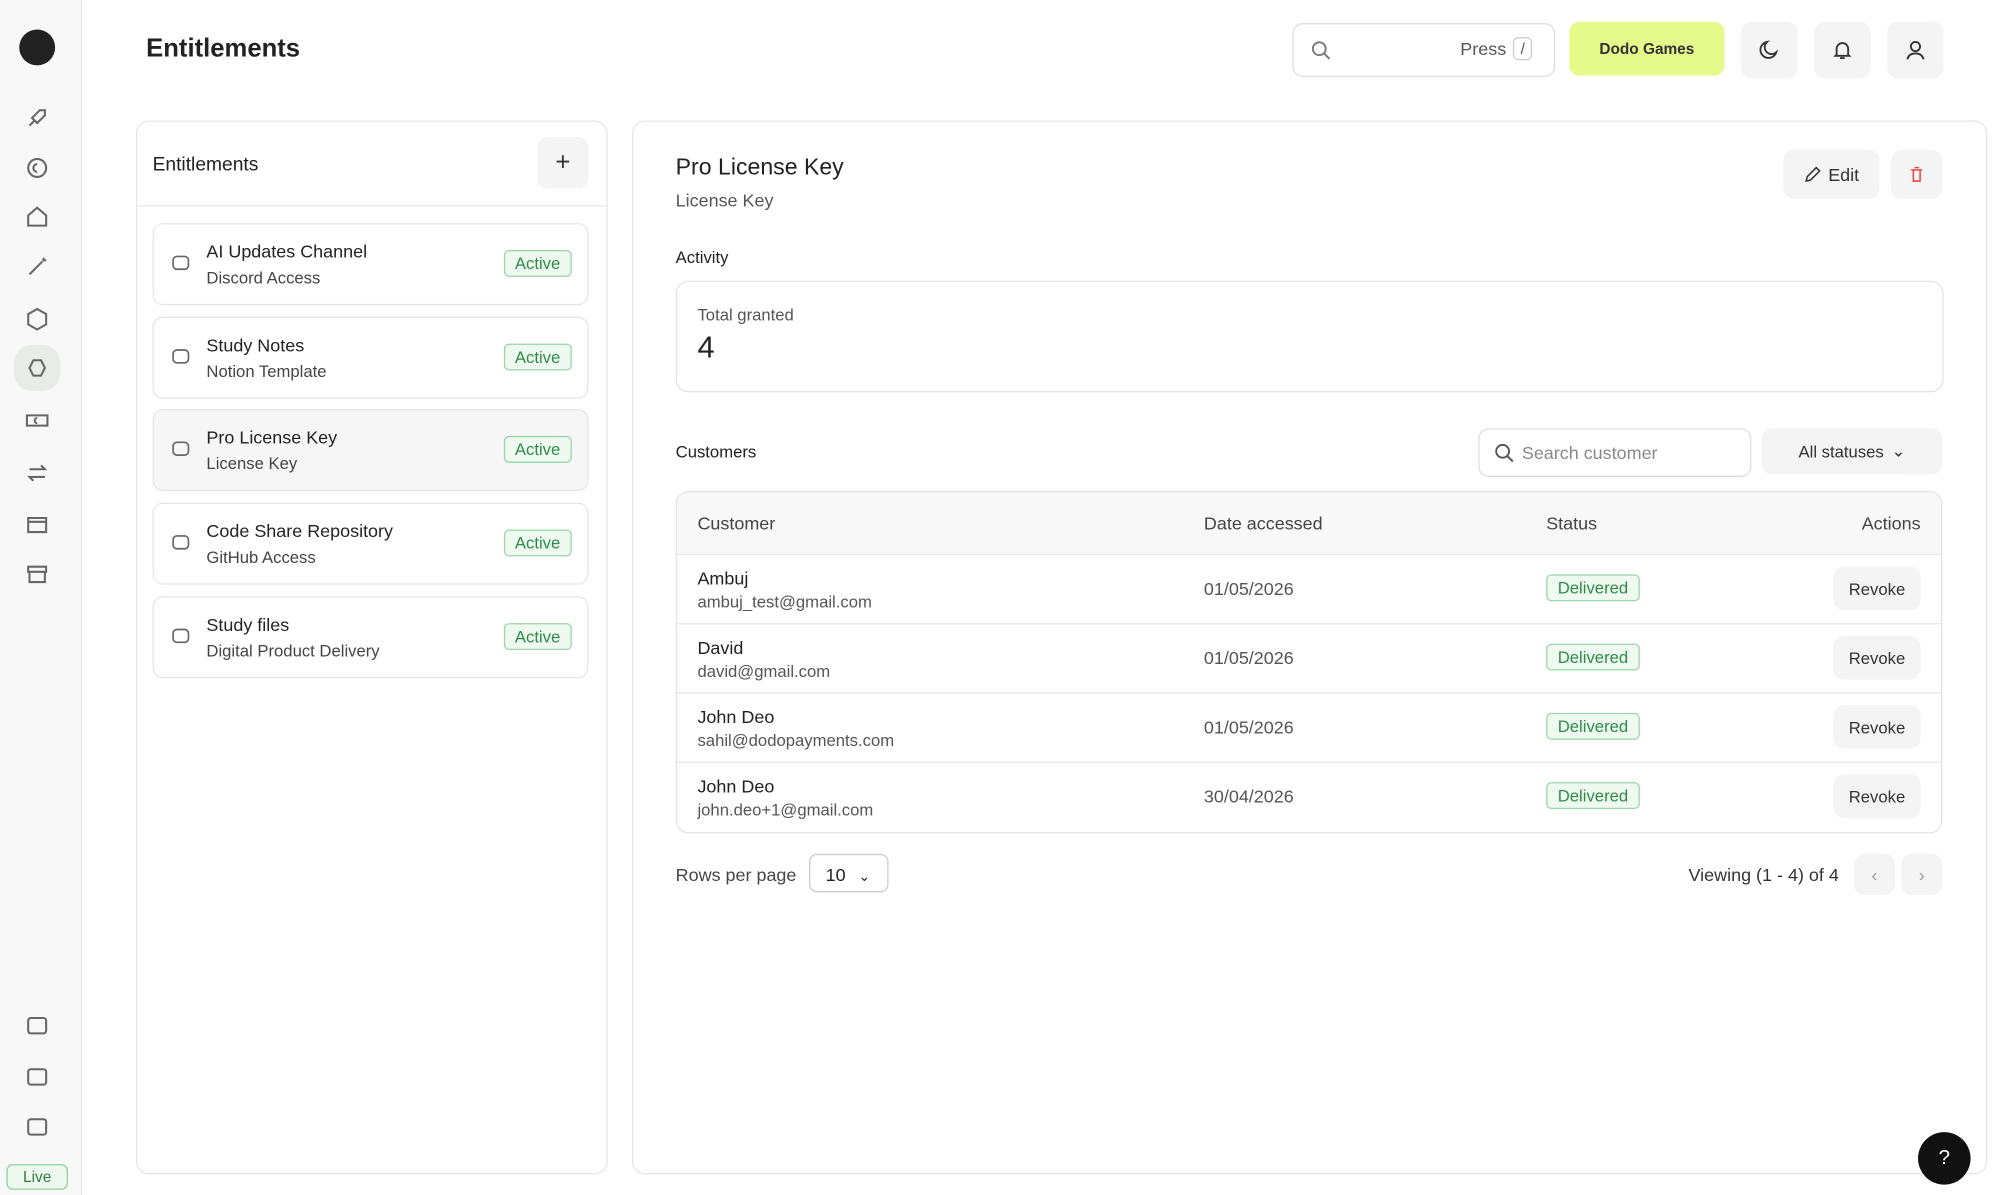  I want to click on theme-toggle, so click(1769, 50).